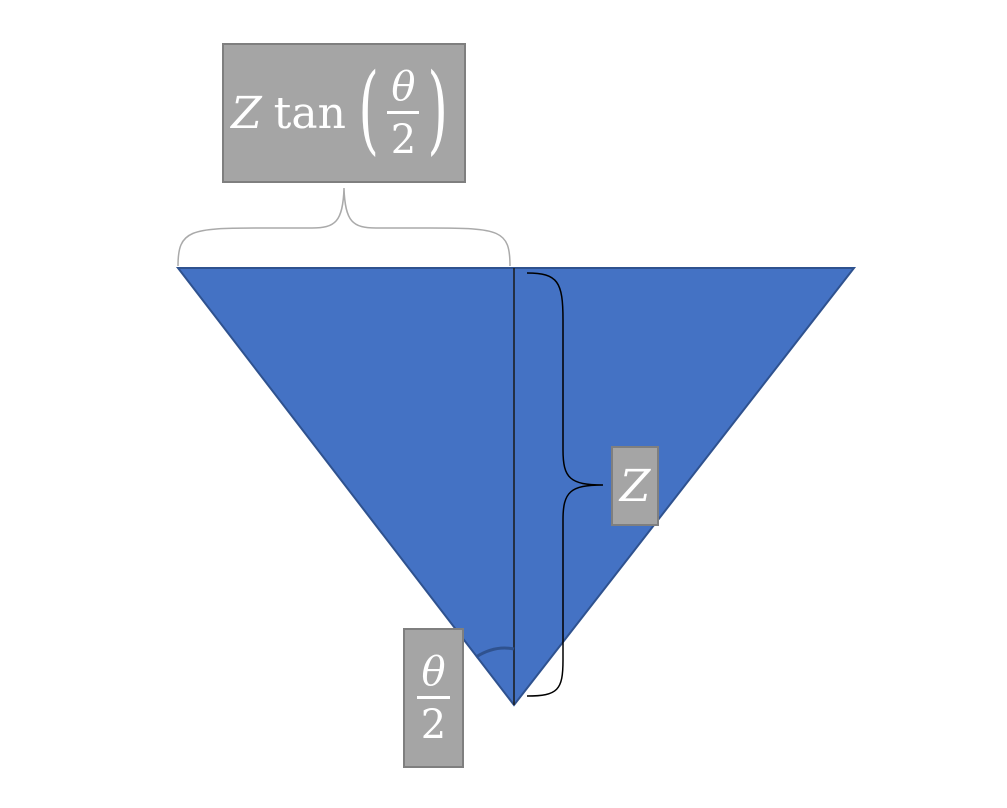 The width and height of the screenshot is (1007, 808). I want to click on top-paren-open: (, so click(368, 109).